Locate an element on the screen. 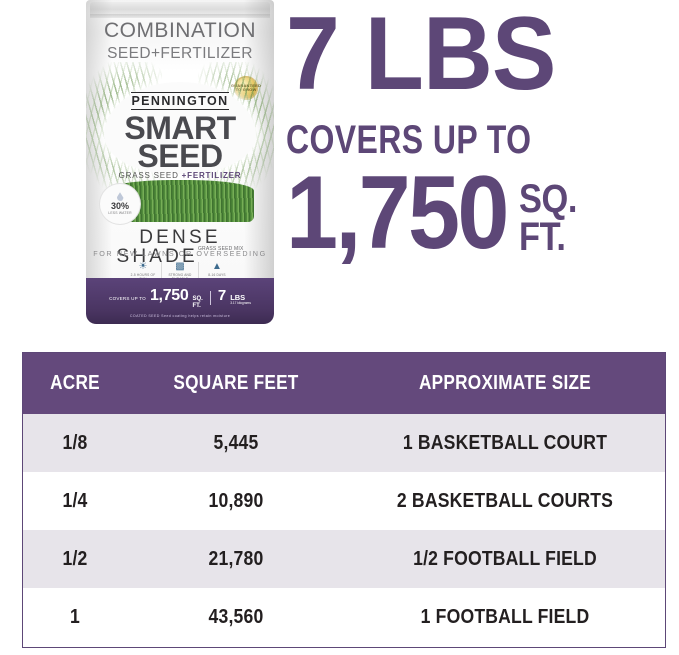 The width and height of the screenshot is (679, 655). headline-weight: 7 LBS is located at coordinates (421, 56).